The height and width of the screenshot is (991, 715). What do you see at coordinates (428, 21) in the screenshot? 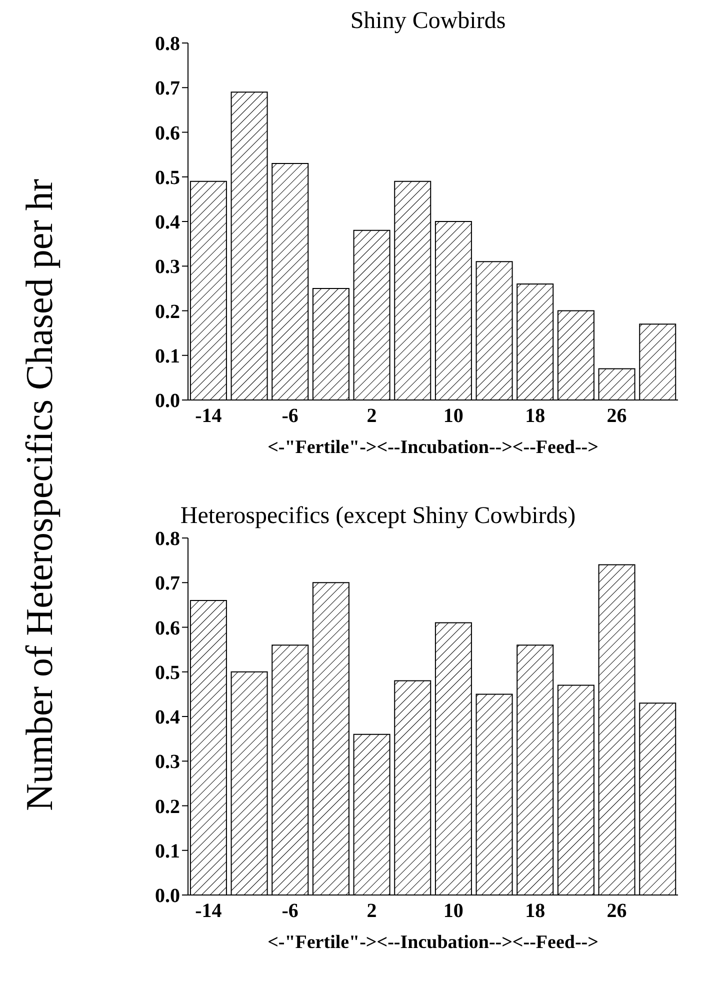
I see `chart-title: Shiny Cowbirds` at bounding box center [428, 21].